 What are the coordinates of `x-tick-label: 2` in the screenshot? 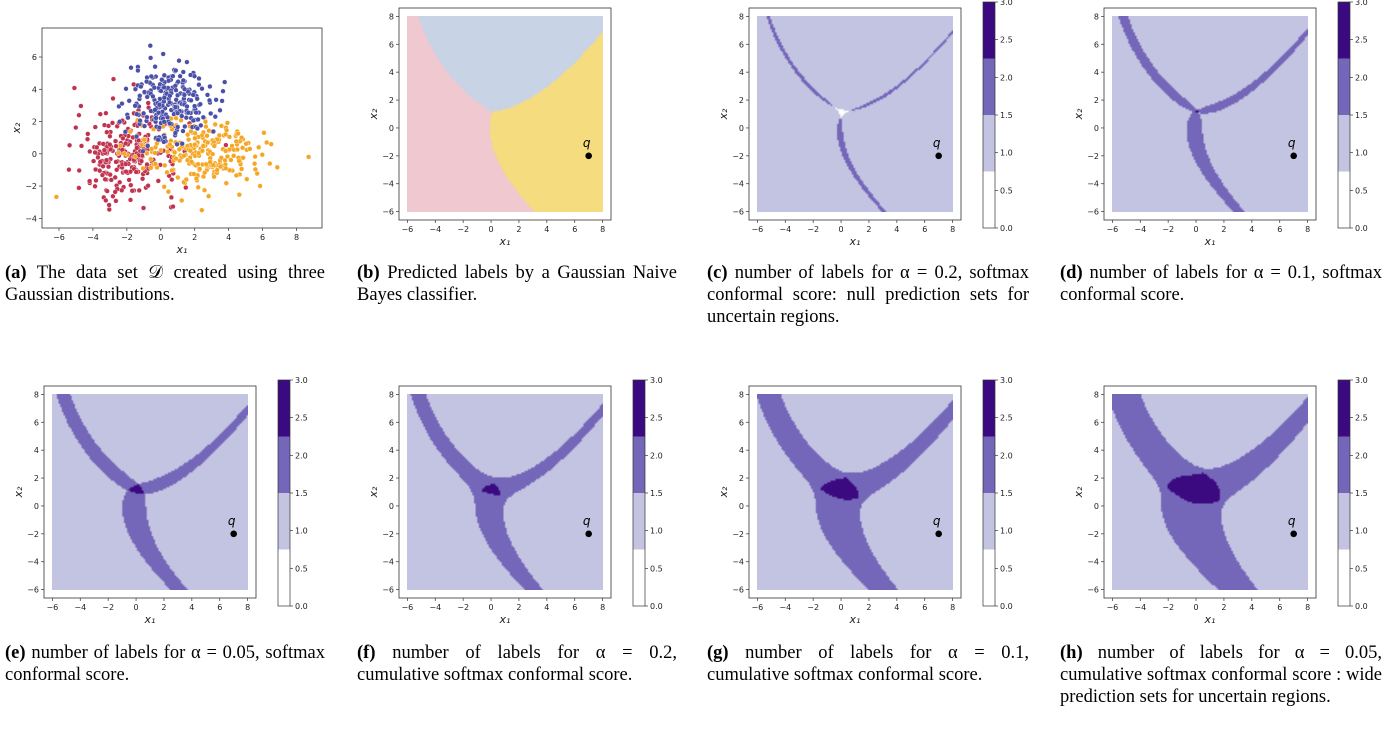 It's located at (868, 607).